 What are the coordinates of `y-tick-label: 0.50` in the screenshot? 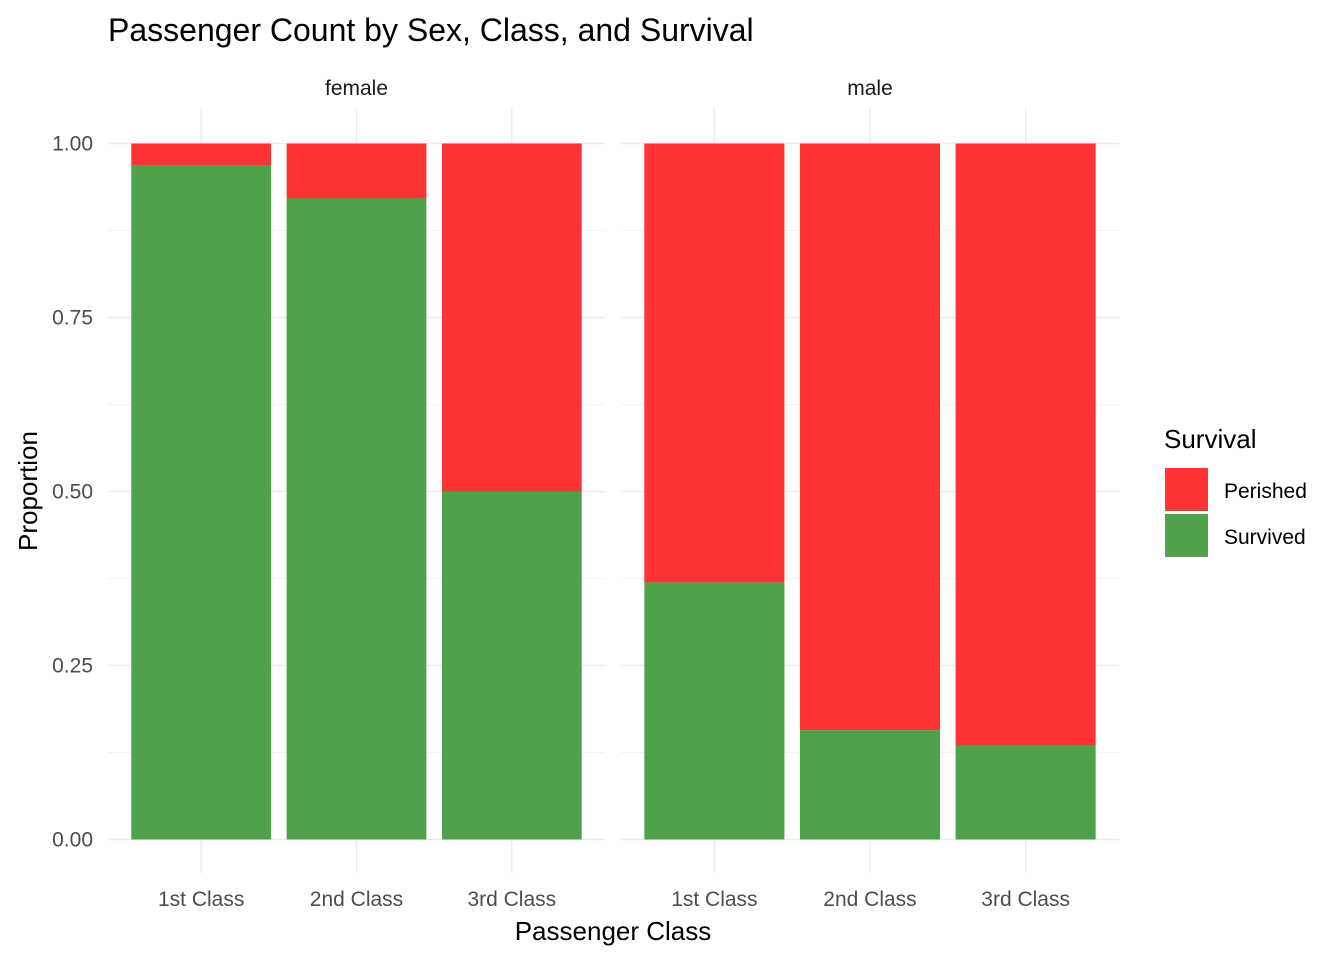 It's located at (72, 492).